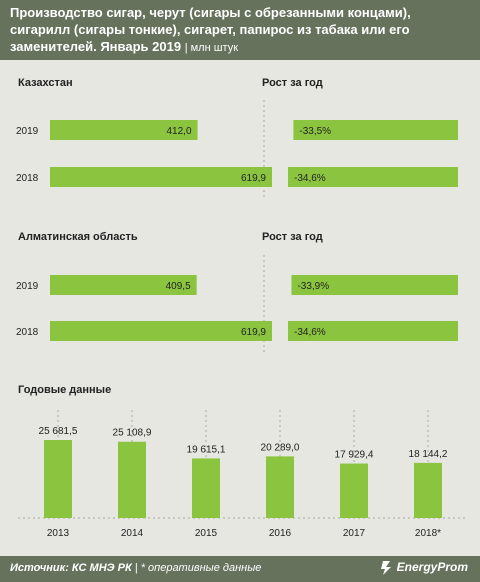 Image resolution: width=480 pixels, height=582 pixels. Describe the element at coordinates (132, 433) in the screenshot. I see `annual-value-label-2014: 25 108,9` at that location.